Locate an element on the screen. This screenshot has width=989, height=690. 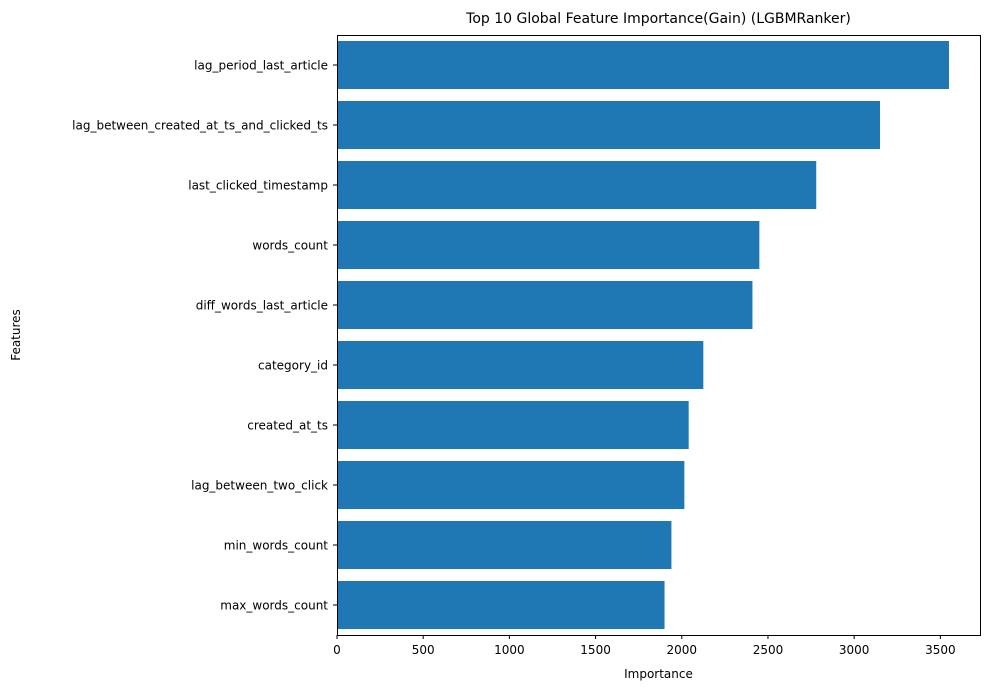
y-tick-label: created_at_ts is located at coordinates (287, 426).